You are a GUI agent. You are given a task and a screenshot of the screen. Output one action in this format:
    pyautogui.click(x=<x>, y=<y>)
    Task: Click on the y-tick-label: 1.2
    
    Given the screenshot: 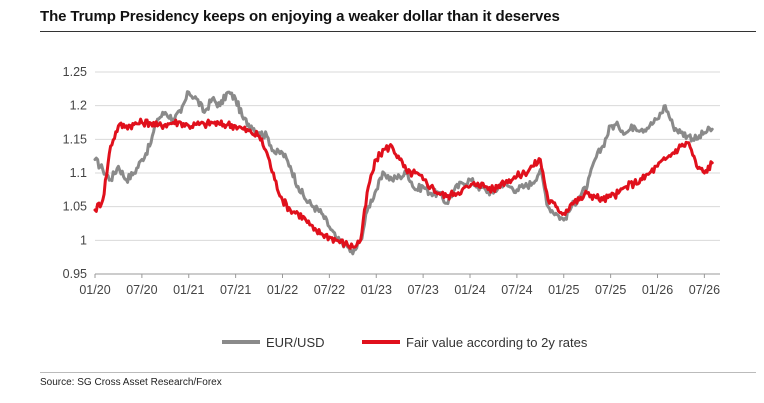 What is the action you would take?
    pyautogui.click(x=78, y=106)
    